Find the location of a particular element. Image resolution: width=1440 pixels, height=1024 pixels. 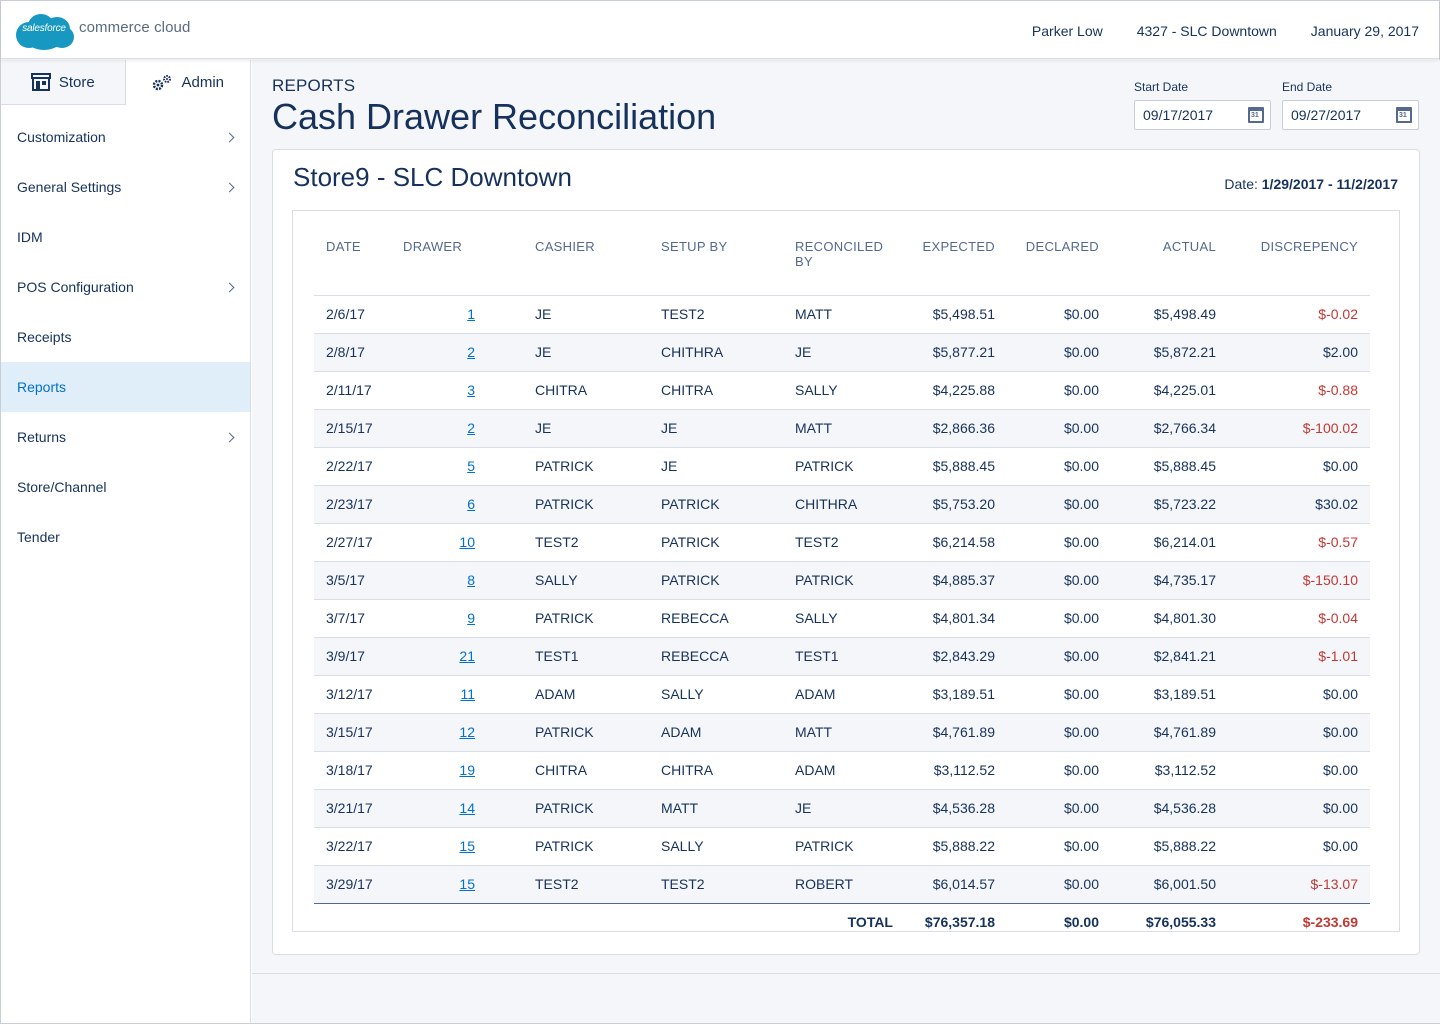

breadcrumb: REPORTS is located at coordinates (314, 85).